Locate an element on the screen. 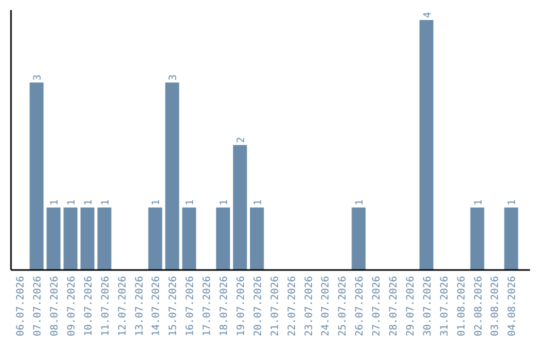 This screenshot has width=540, height=340. x-tick-label: 26.07.2026 is located at coordinates (360, 306).